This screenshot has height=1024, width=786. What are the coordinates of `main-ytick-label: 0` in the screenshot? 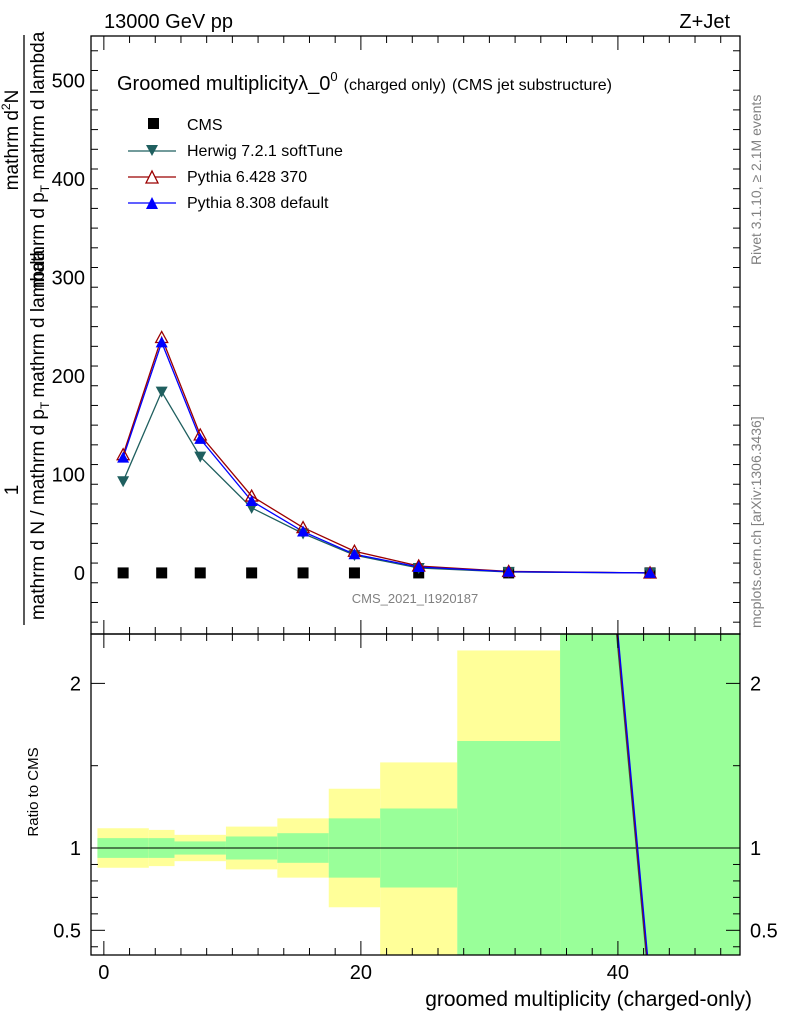 It's located at (79, 574).